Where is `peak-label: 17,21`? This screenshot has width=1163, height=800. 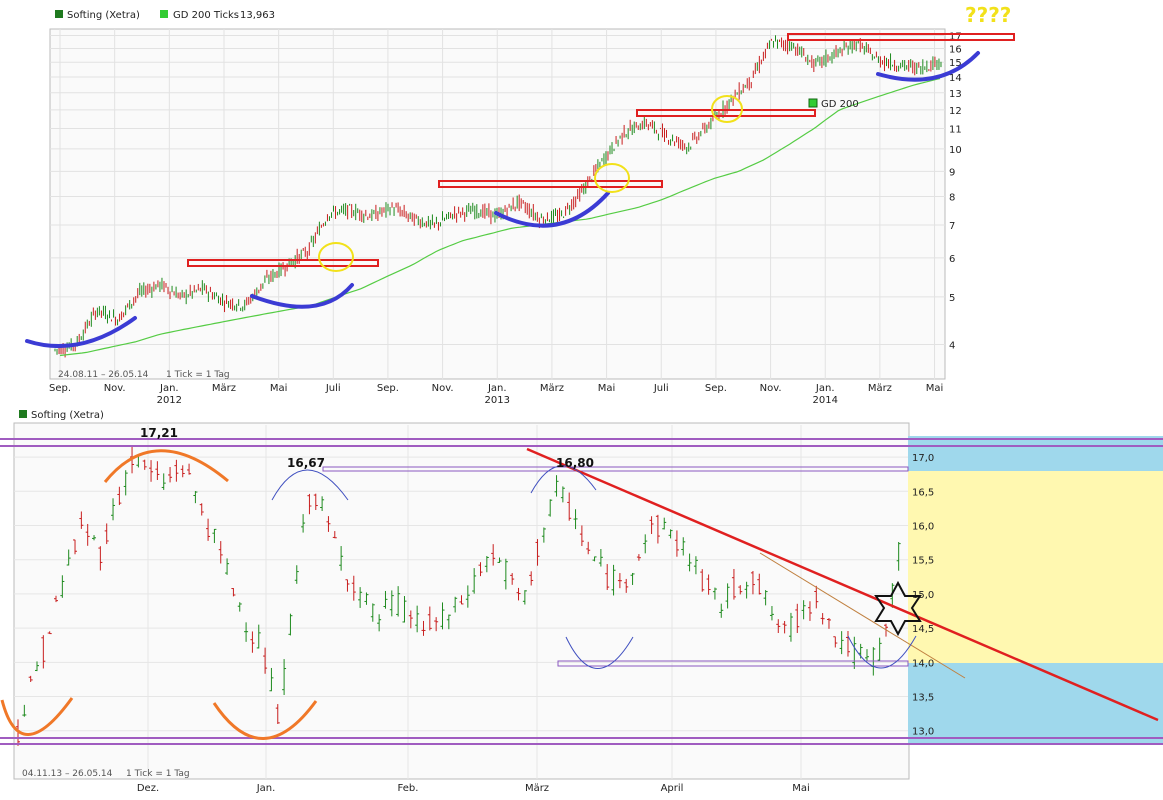 peak-label: 17,21 is located at coordinates (159, 433).